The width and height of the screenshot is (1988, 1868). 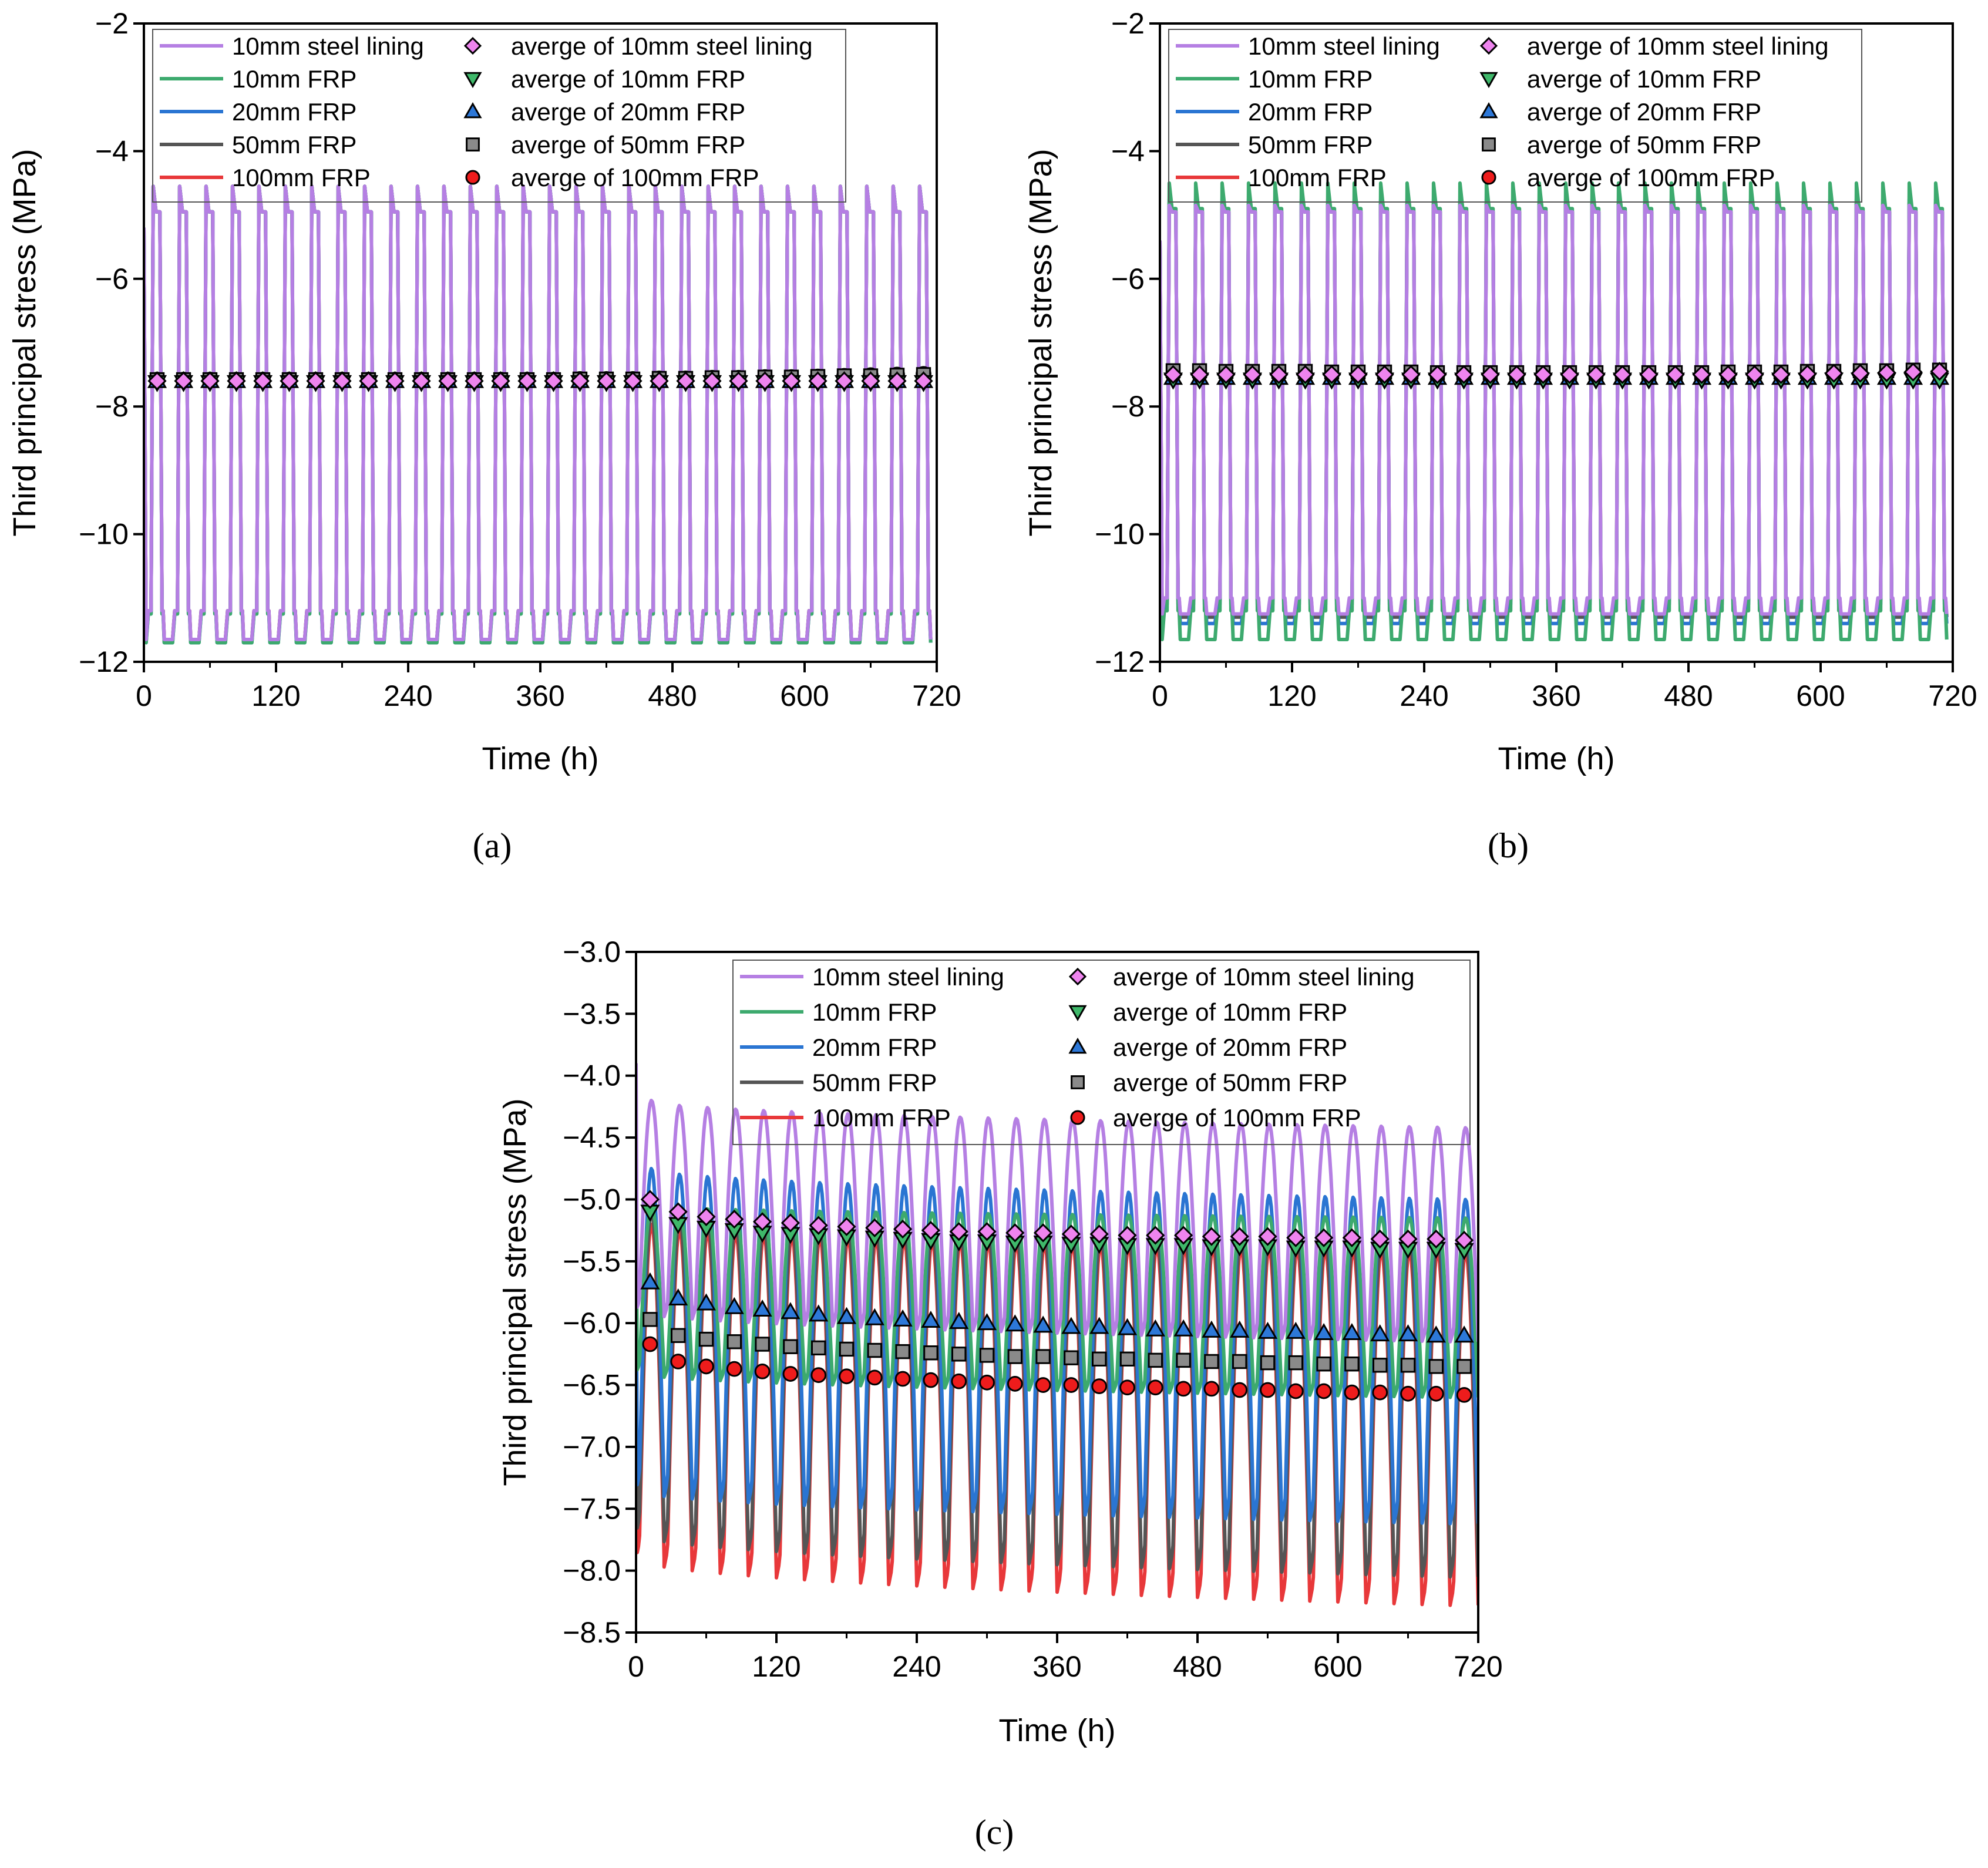 I want to click on y-tick-label: −3.5, so click(x=592, y=1014).